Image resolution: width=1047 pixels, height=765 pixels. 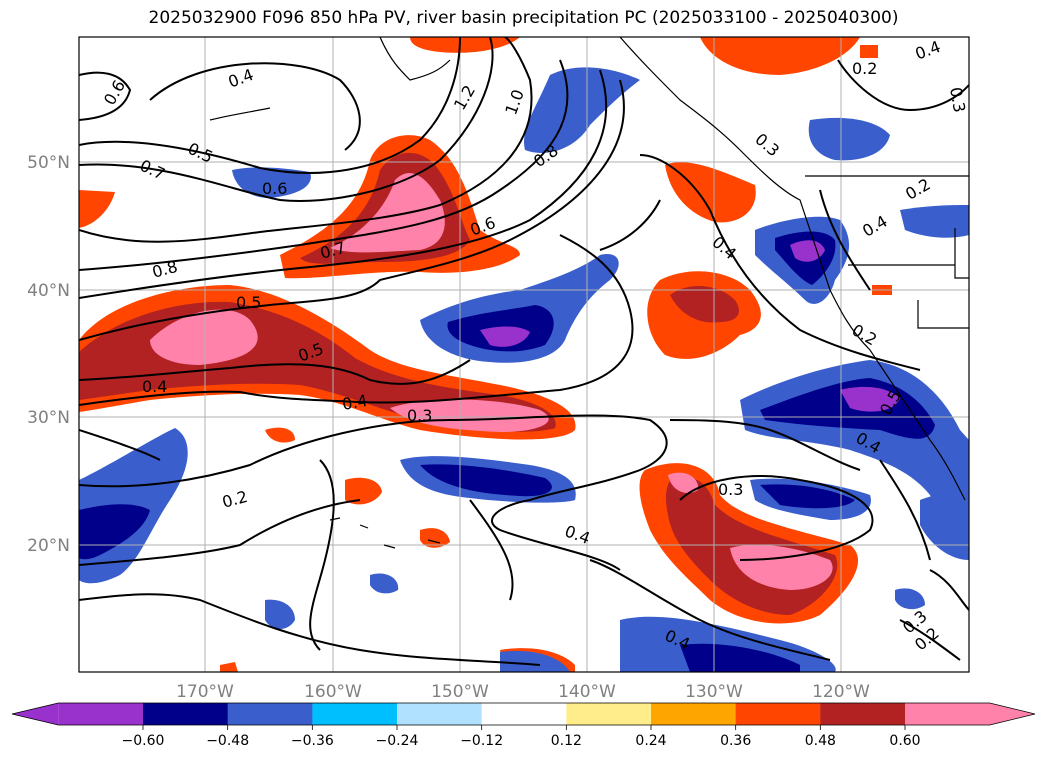 What do you see at coordinates (566, 741) in the screenshot?
I see `colorbar-tick-label: 0.12` at bounding box center [566, 741].